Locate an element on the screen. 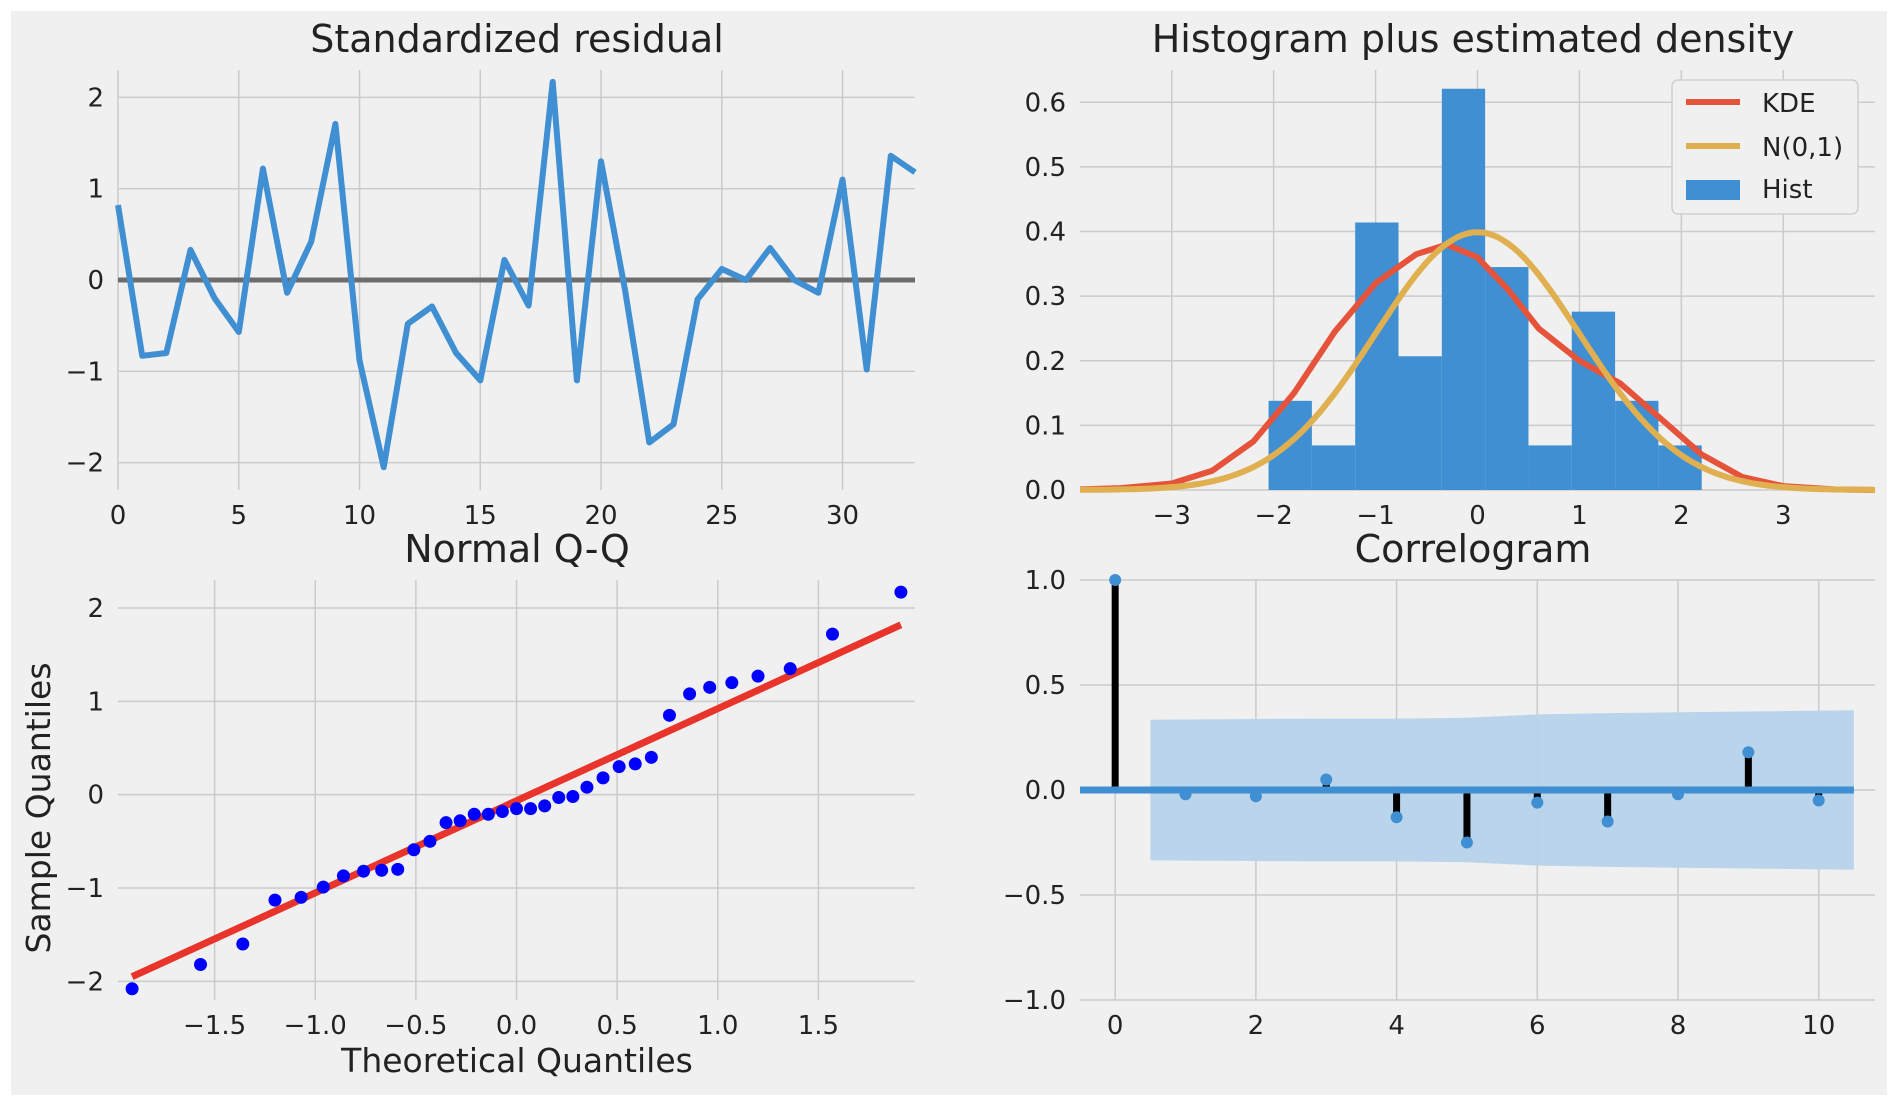 This screenshot has width=1898, height=1106. y-tick-label: 0.1 is located at coordinates (1045, 426).